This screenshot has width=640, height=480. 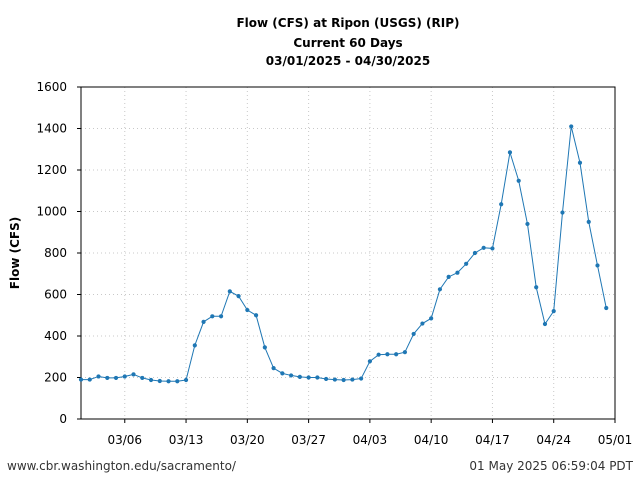 I want to click on y-tick-label: 1200, so click(x=51, y=170).